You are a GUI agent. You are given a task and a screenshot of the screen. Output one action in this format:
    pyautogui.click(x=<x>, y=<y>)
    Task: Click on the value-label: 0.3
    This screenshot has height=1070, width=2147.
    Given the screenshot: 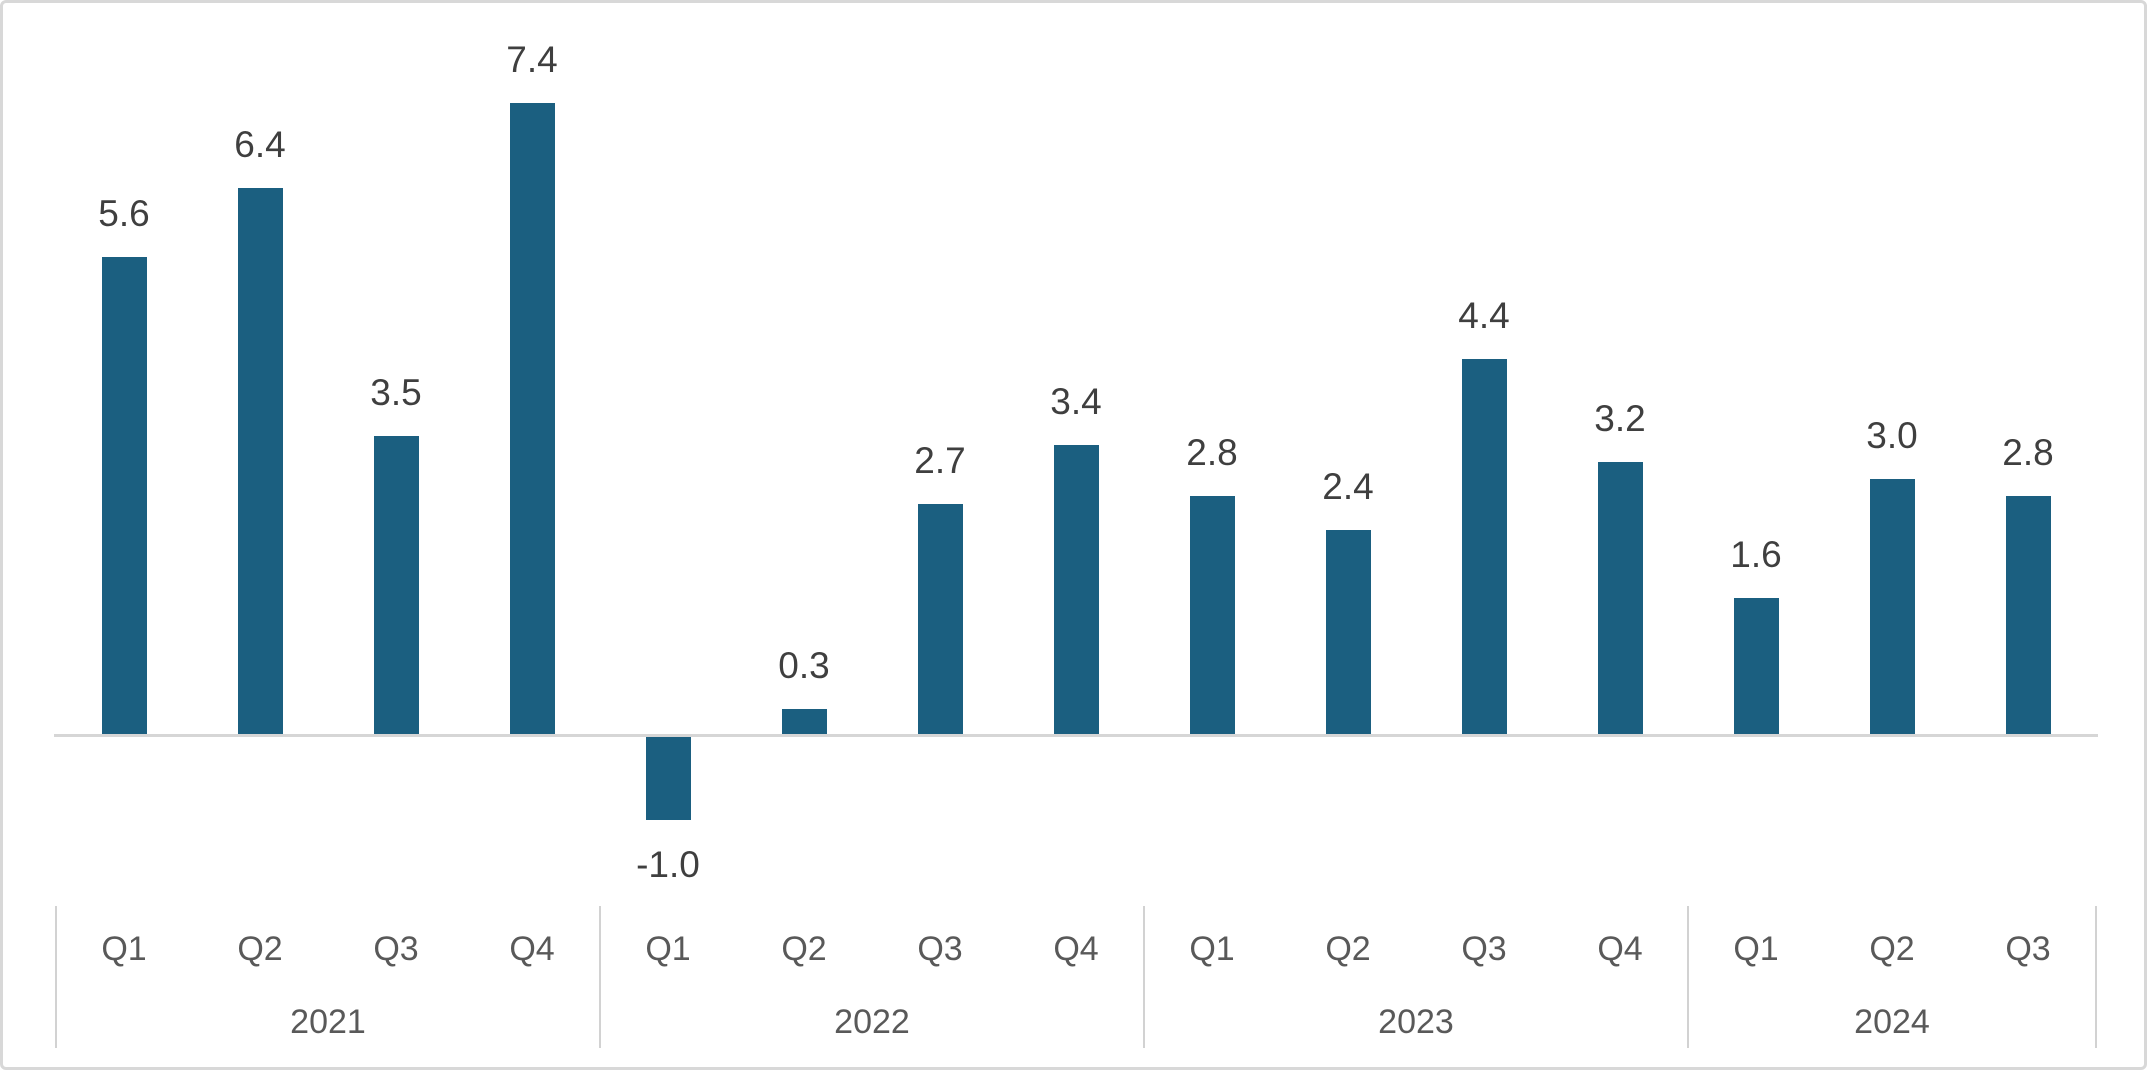 What is the action you would take?
    pyautogui.click(x=804, y=666)
    